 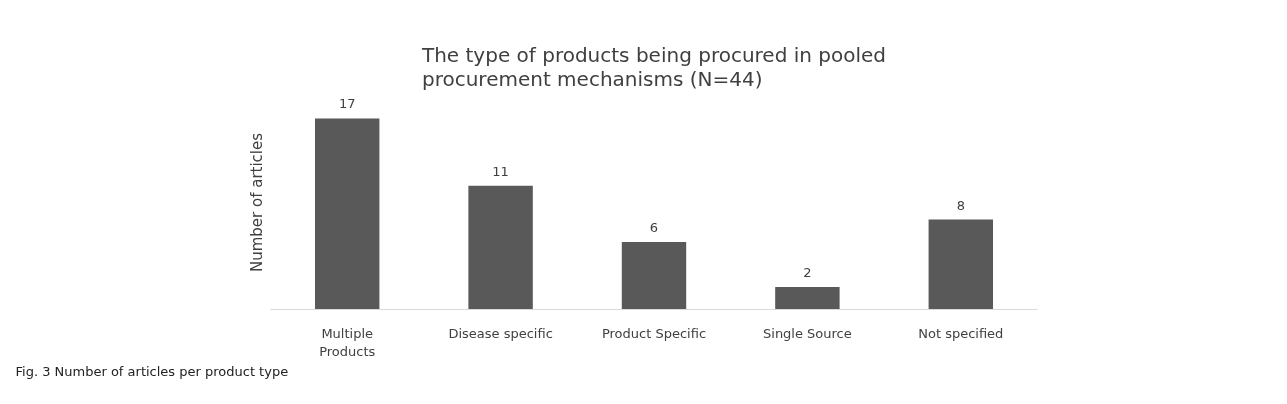 What do you see at coordinates (500, 171) in the screenshot?
I see `data-label: 11` at bounding box center [500, 171].